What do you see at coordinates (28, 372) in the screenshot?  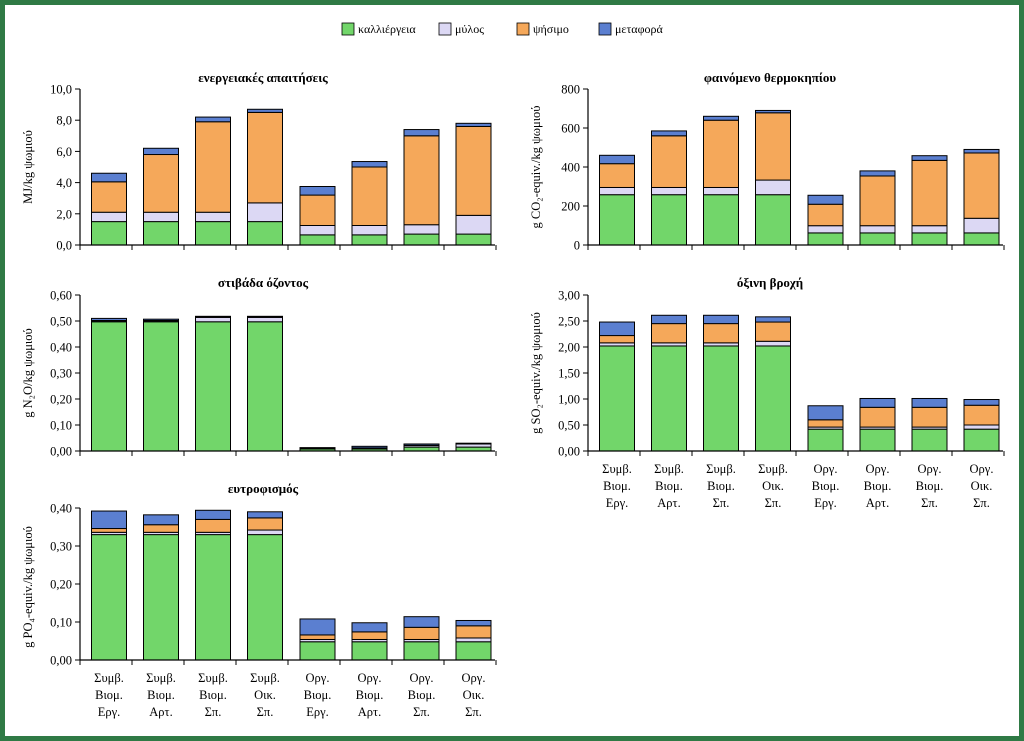 I see `y-axis-label: g N₂O/kg ψωμιού` at bounding box center [28, 372].